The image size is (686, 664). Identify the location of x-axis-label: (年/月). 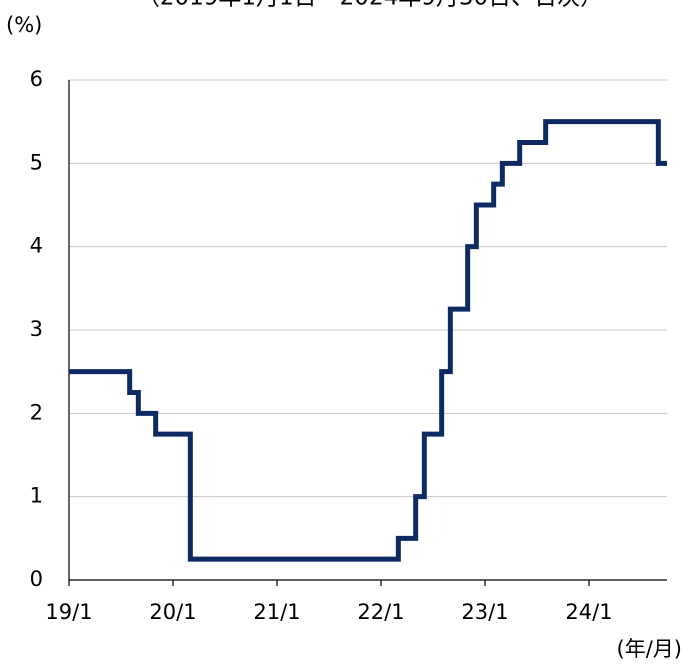
(649, 649).